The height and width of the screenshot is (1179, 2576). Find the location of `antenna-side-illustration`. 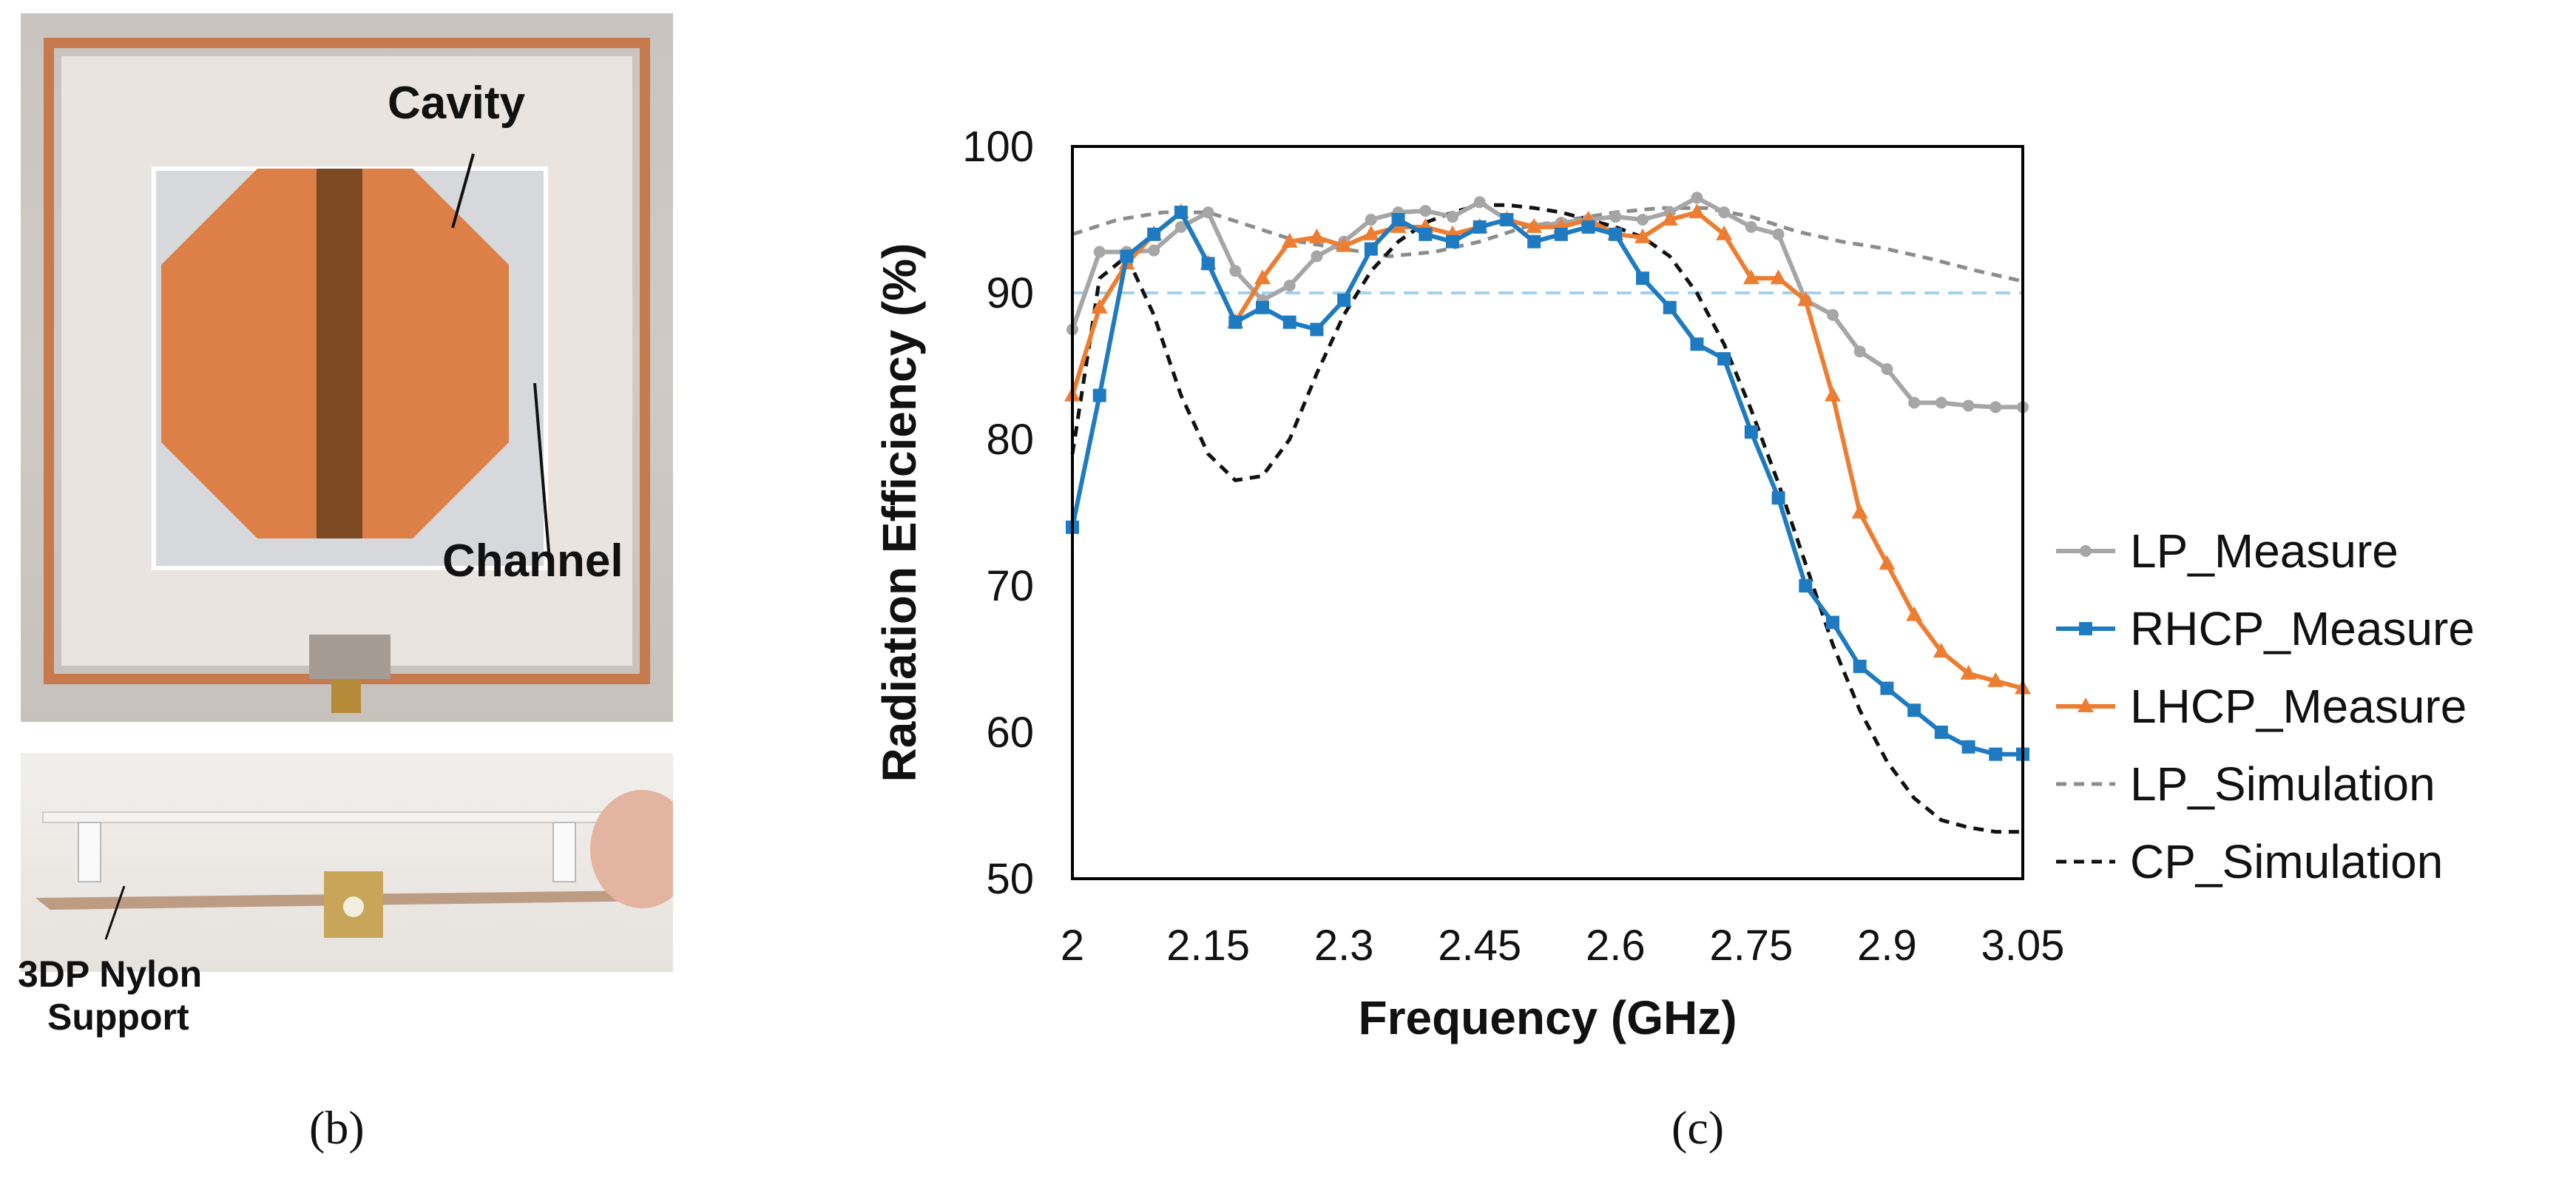

antenna-side-illustration is located at coordinates (365, 865).